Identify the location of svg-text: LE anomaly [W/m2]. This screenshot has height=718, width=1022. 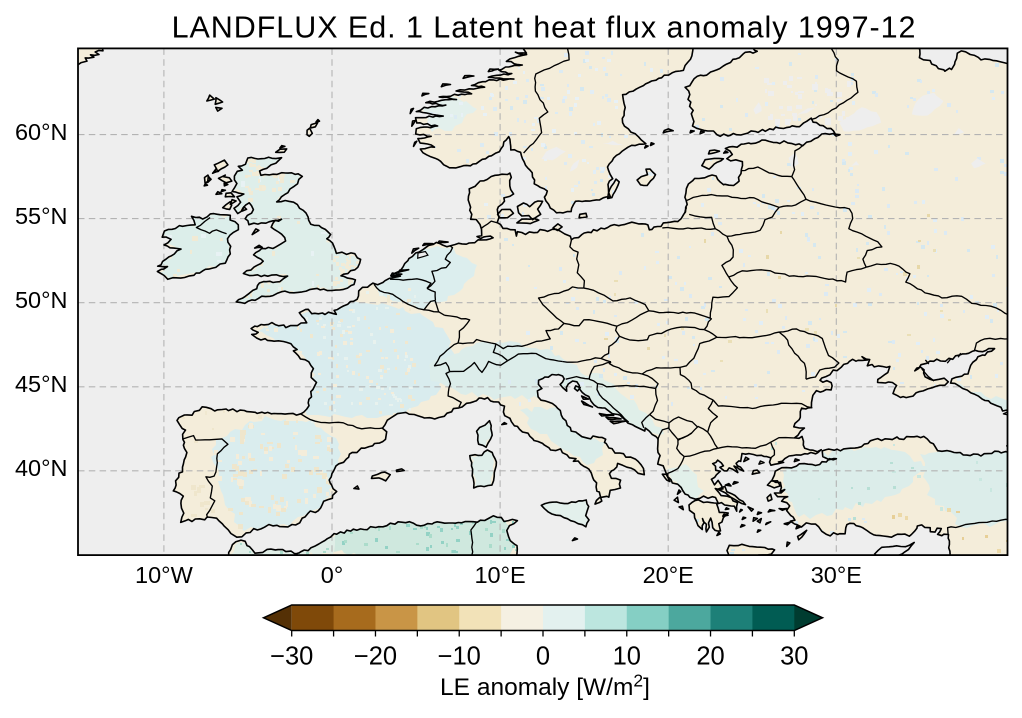
(545, 686).